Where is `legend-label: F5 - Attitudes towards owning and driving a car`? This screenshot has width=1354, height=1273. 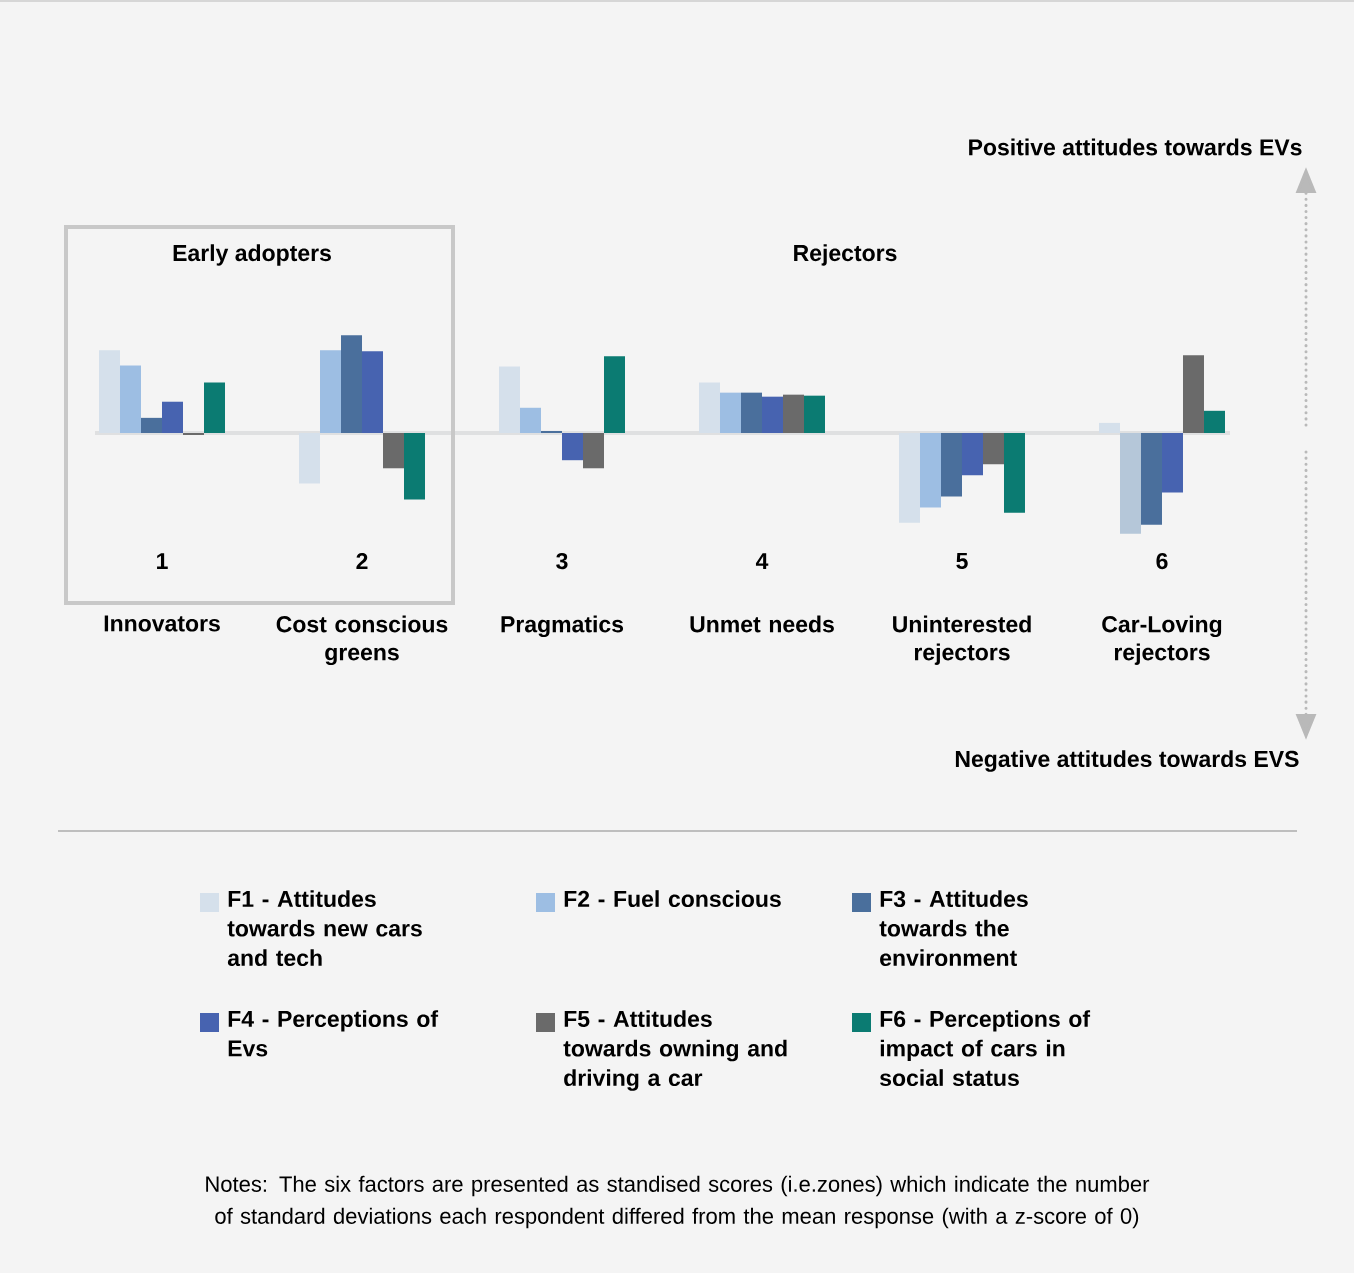 legend-label: F5 - Attitudes towards owning and driving a car is located at coordinates (675, 1050).